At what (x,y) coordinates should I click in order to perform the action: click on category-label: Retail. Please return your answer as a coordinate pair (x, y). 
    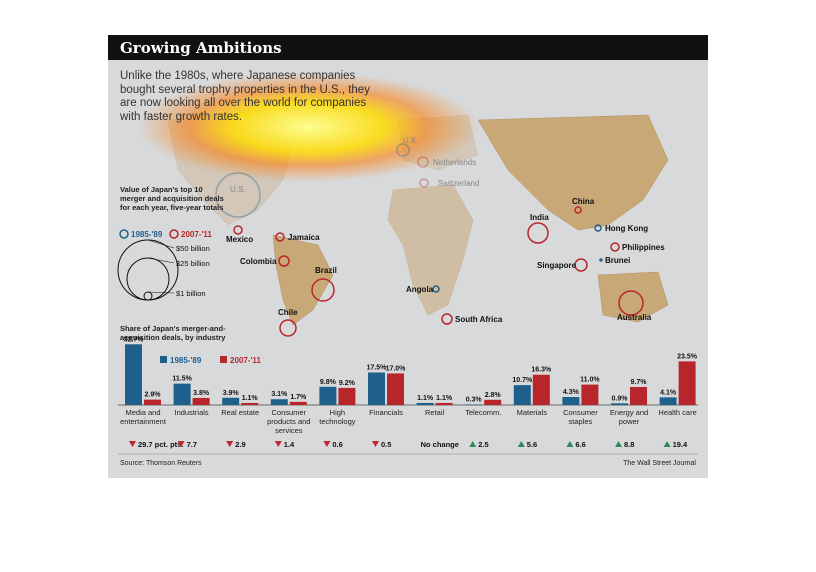
    Looking at the image, I should click on (435, 412).